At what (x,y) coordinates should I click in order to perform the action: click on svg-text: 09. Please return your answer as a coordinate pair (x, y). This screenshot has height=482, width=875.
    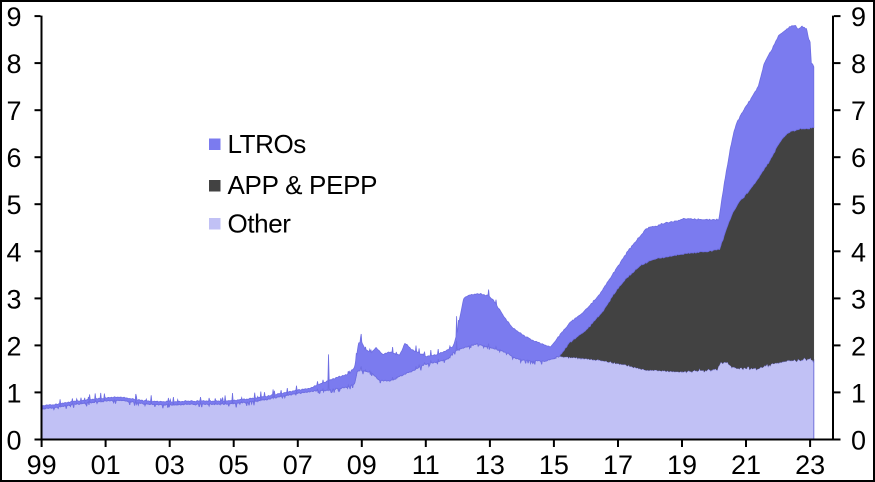
    Looking at the image, I should click on (362, 465).